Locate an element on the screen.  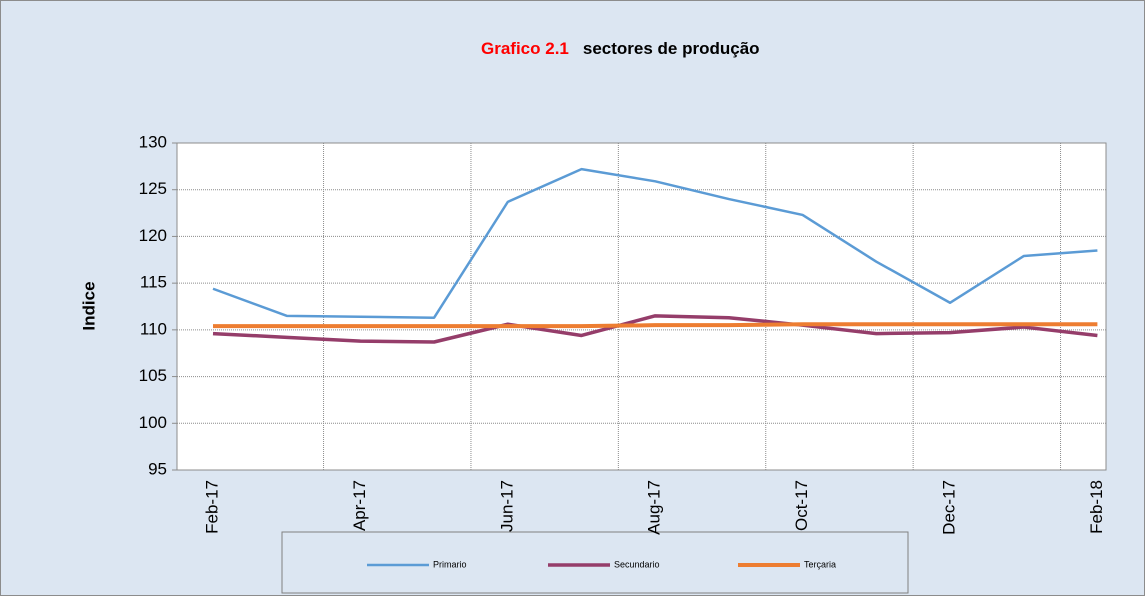
y-tick-label: 115 is located at coordinates (153, 282).